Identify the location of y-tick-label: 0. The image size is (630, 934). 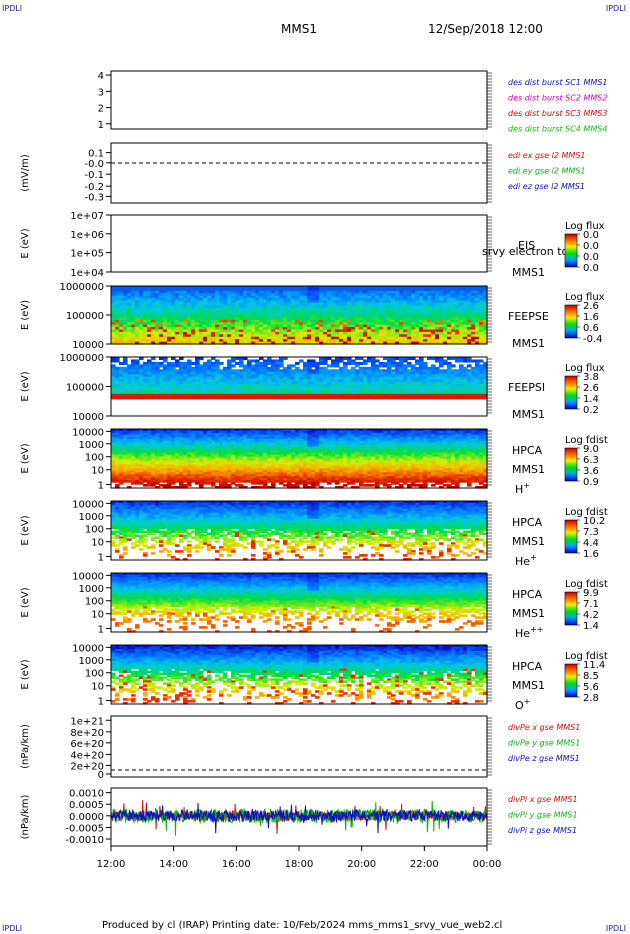
(101, 775).